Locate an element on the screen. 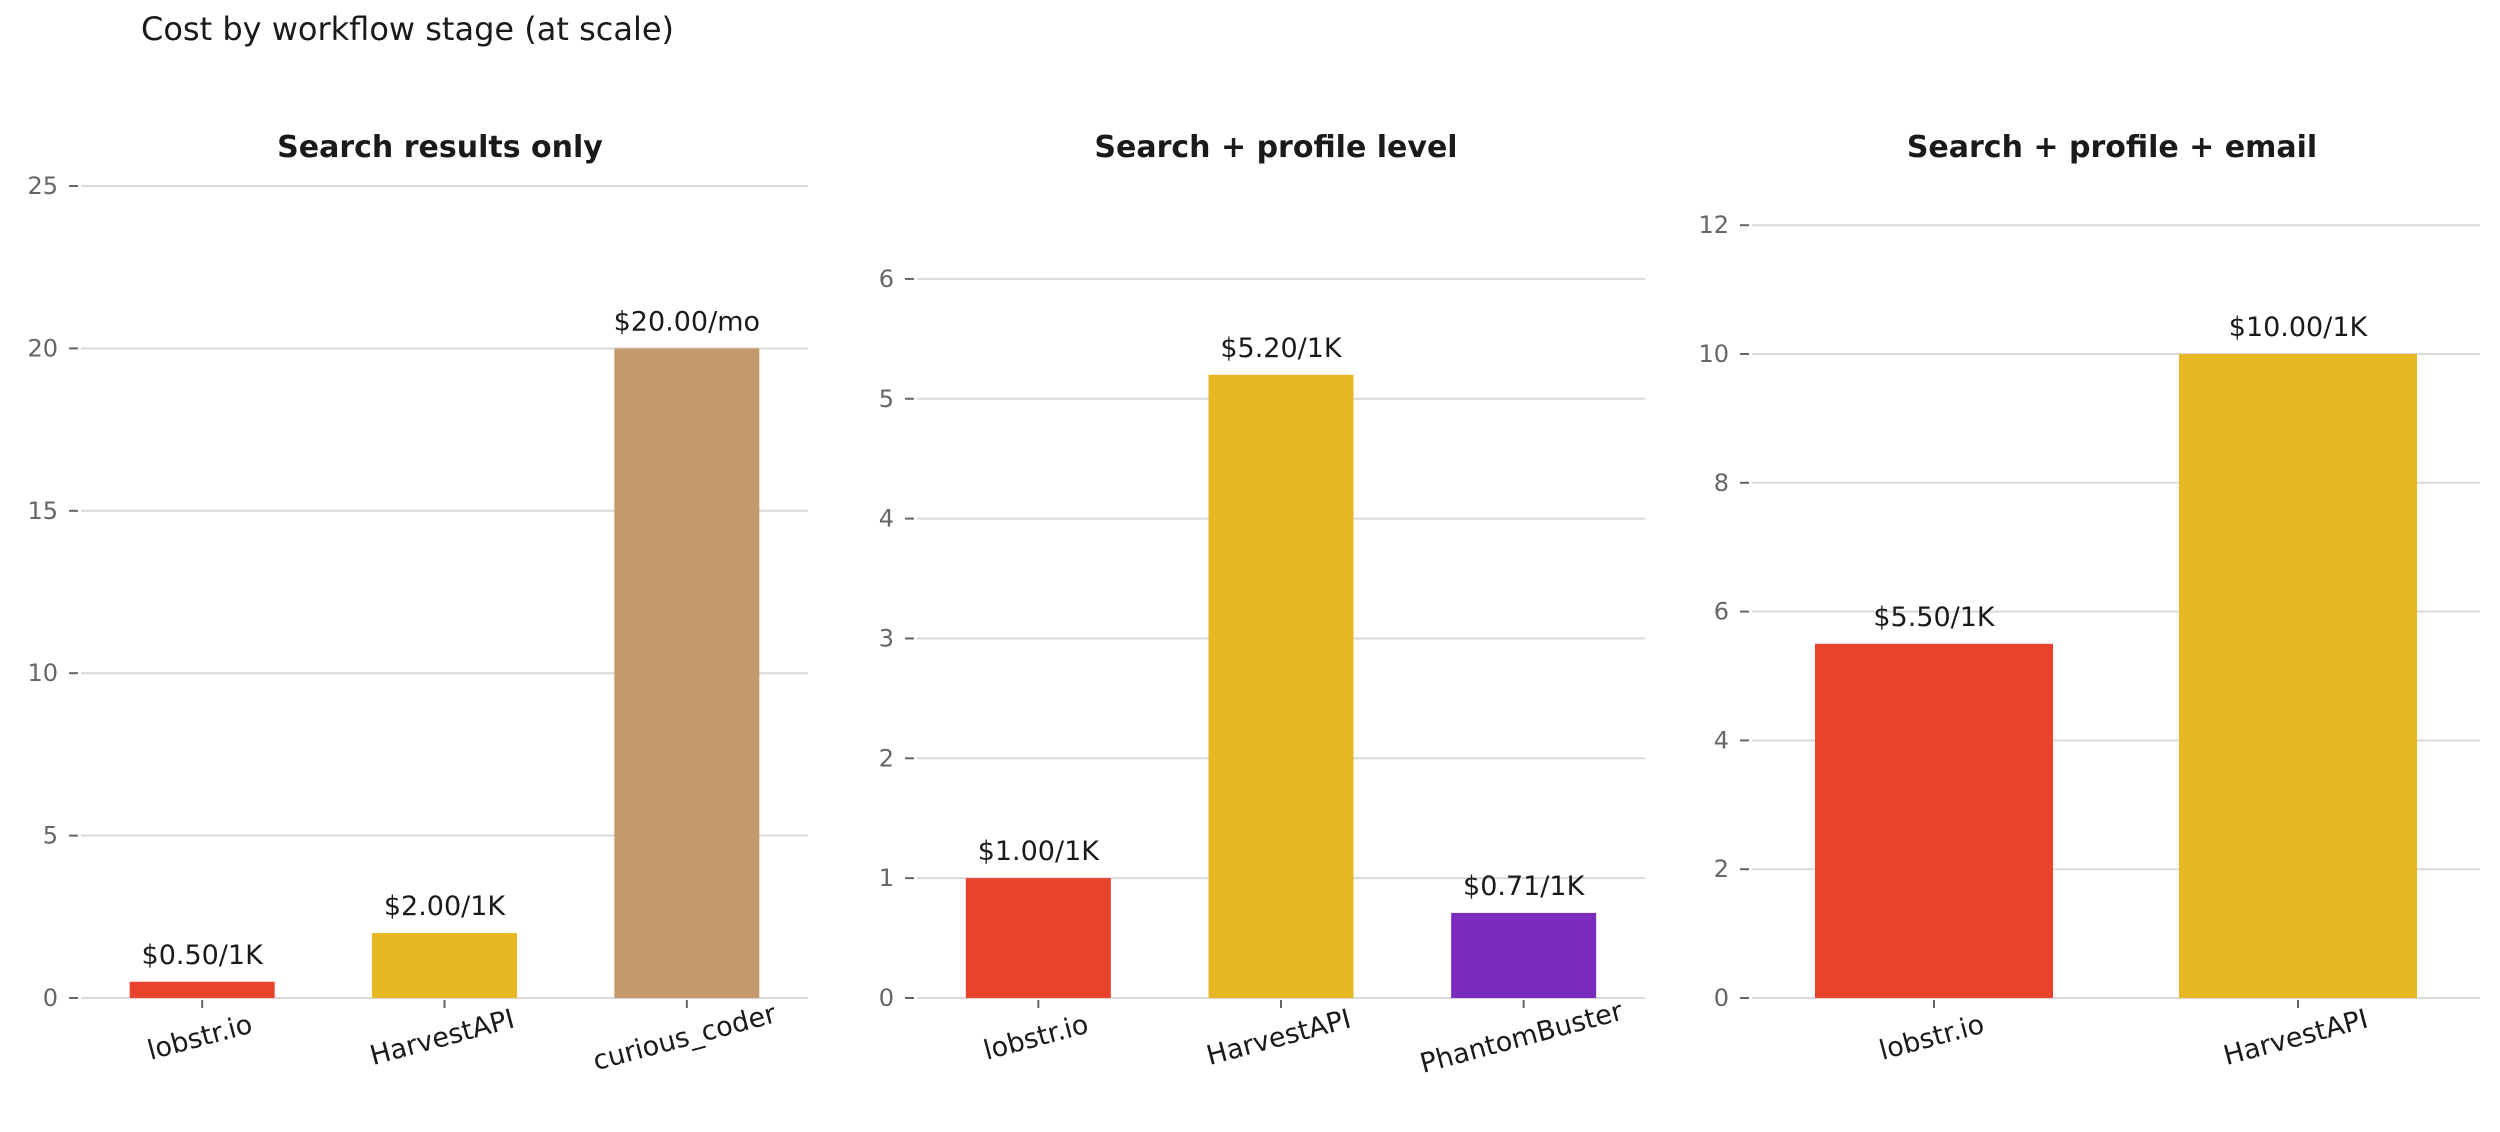 The width and height of the screenshot is (2500, 1132). y-tick-label: 20 is located at coordinates (42, 348).